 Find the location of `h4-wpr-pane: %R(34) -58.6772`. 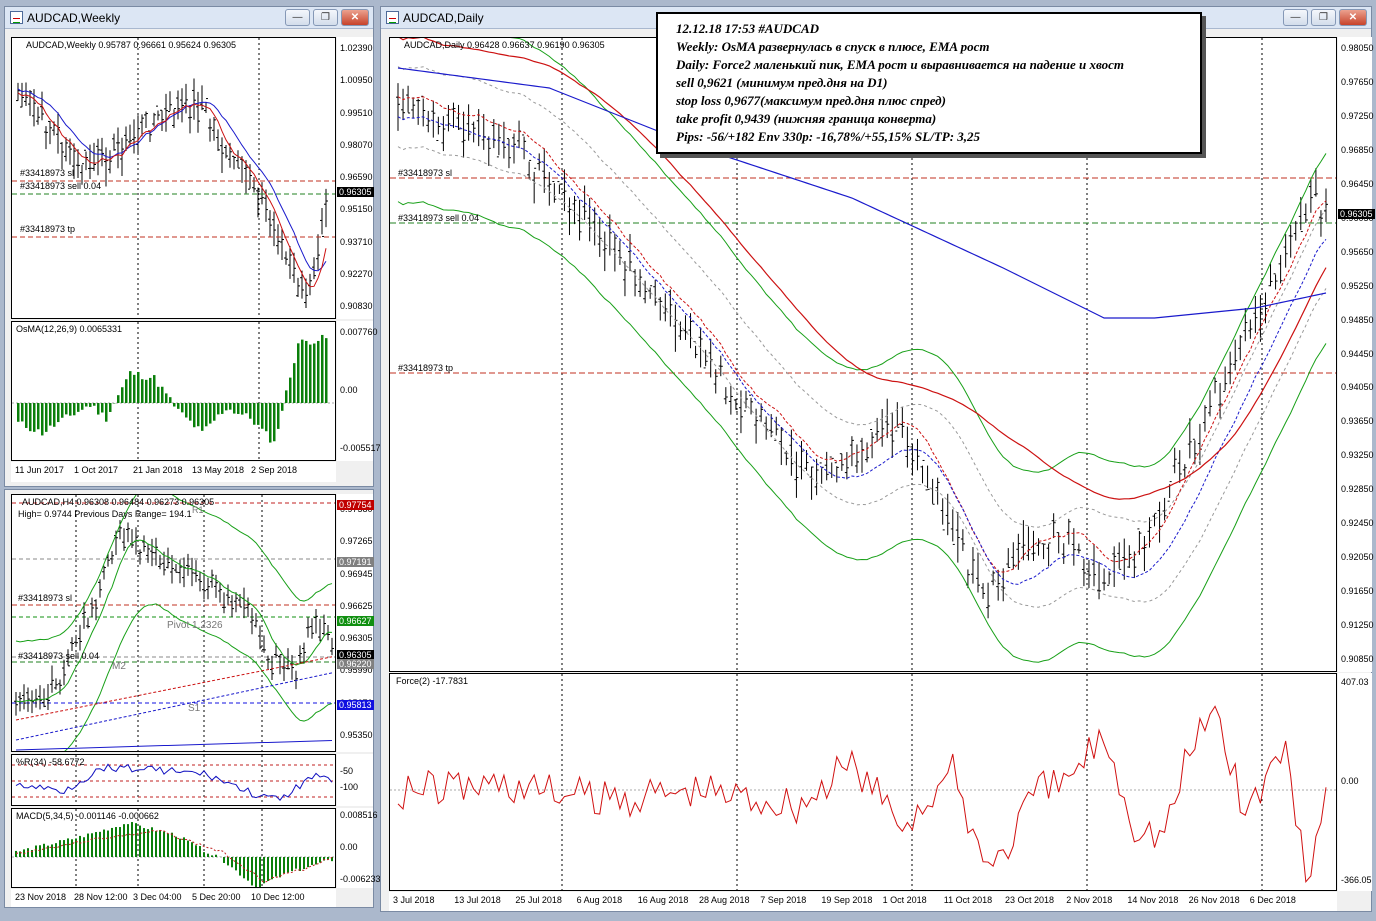

h4-wpr-pane: %R(34) -58.6772 is located at coordinates (173, 780).